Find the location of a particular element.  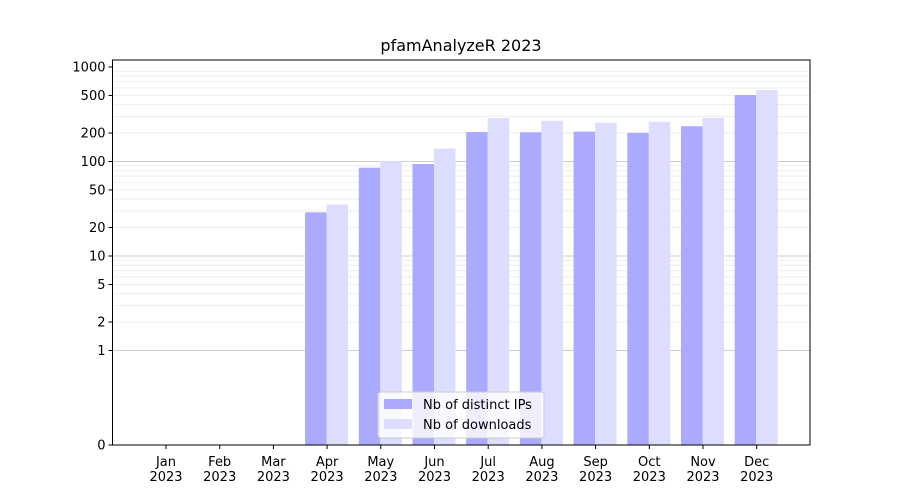

legend-box is located at coordinates (461, 415).